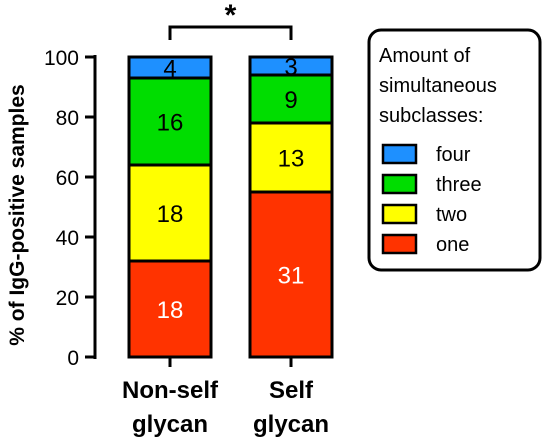 The height and width of the screenshot is (447, 550). I want to click on significance-bracket: *, so click(230, 20).